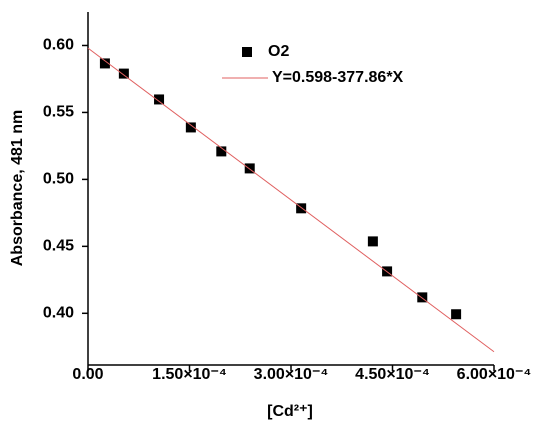  Describe the element at coordinates (291, 374) in the screenshot. I see `x-tick-label: 3.00×10⁻⁴` at that location.